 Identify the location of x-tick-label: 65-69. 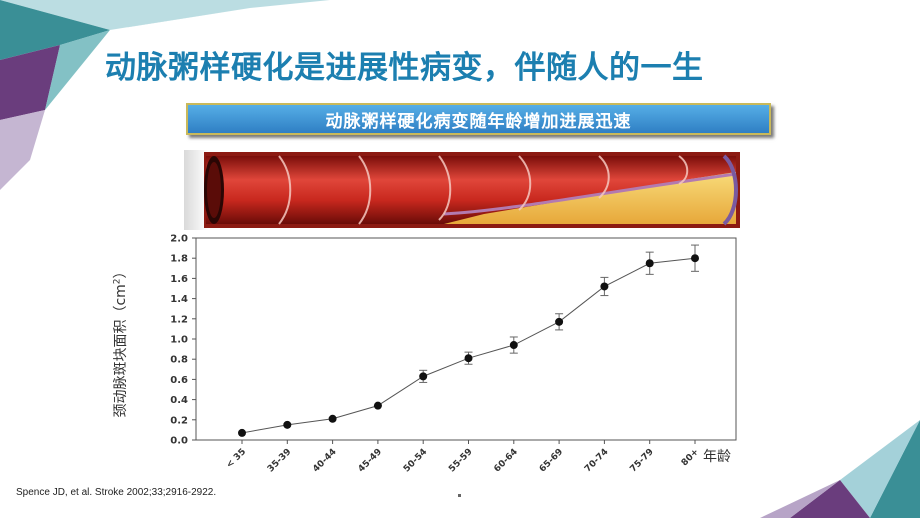
(551, 460).